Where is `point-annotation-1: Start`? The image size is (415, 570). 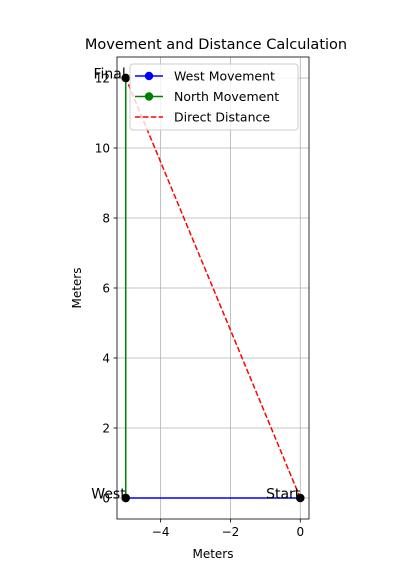
point-annotation-1: Start is located at coordinates (283, 495).